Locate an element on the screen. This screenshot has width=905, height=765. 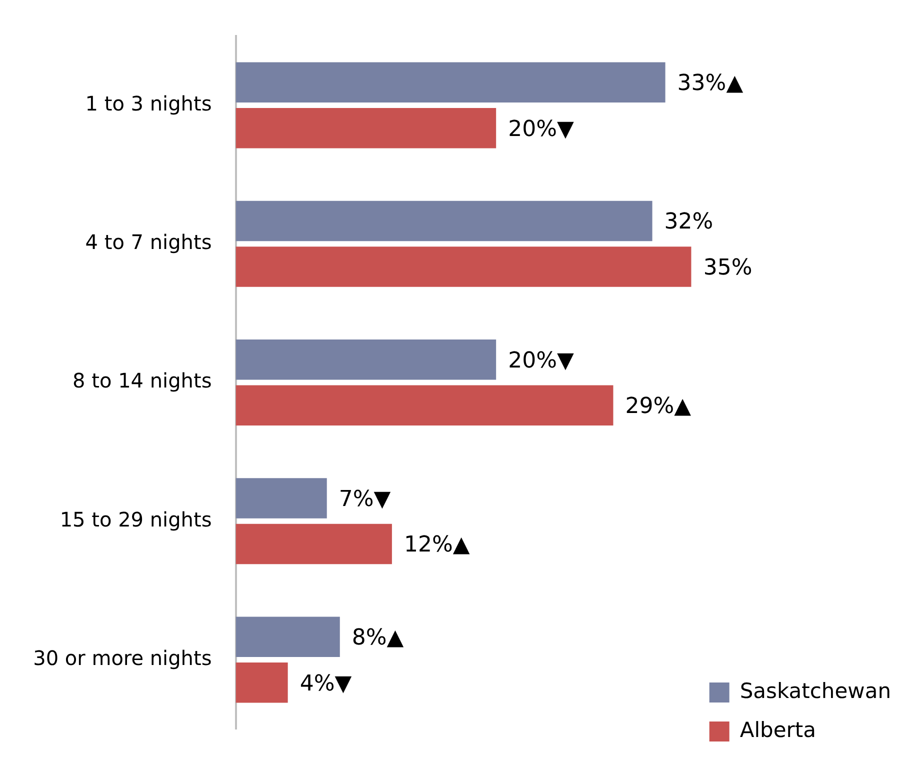
legend-label: Saskatchewan is located at coordinates (816, 690).